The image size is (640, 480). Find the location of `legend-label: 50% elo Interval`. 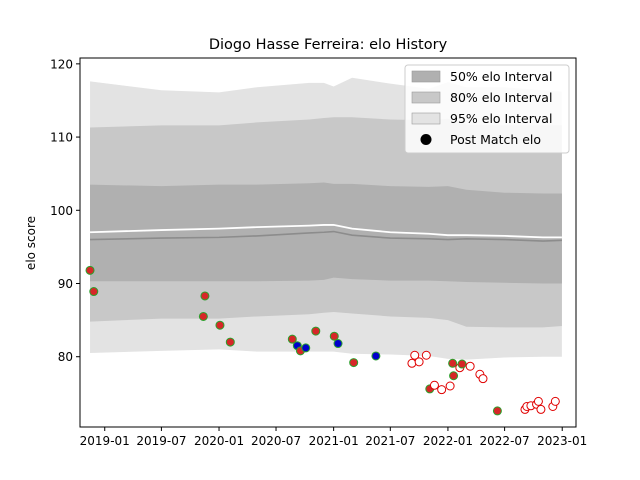

legend-label: 50% elo Interval is located at coordinates (501, 76).